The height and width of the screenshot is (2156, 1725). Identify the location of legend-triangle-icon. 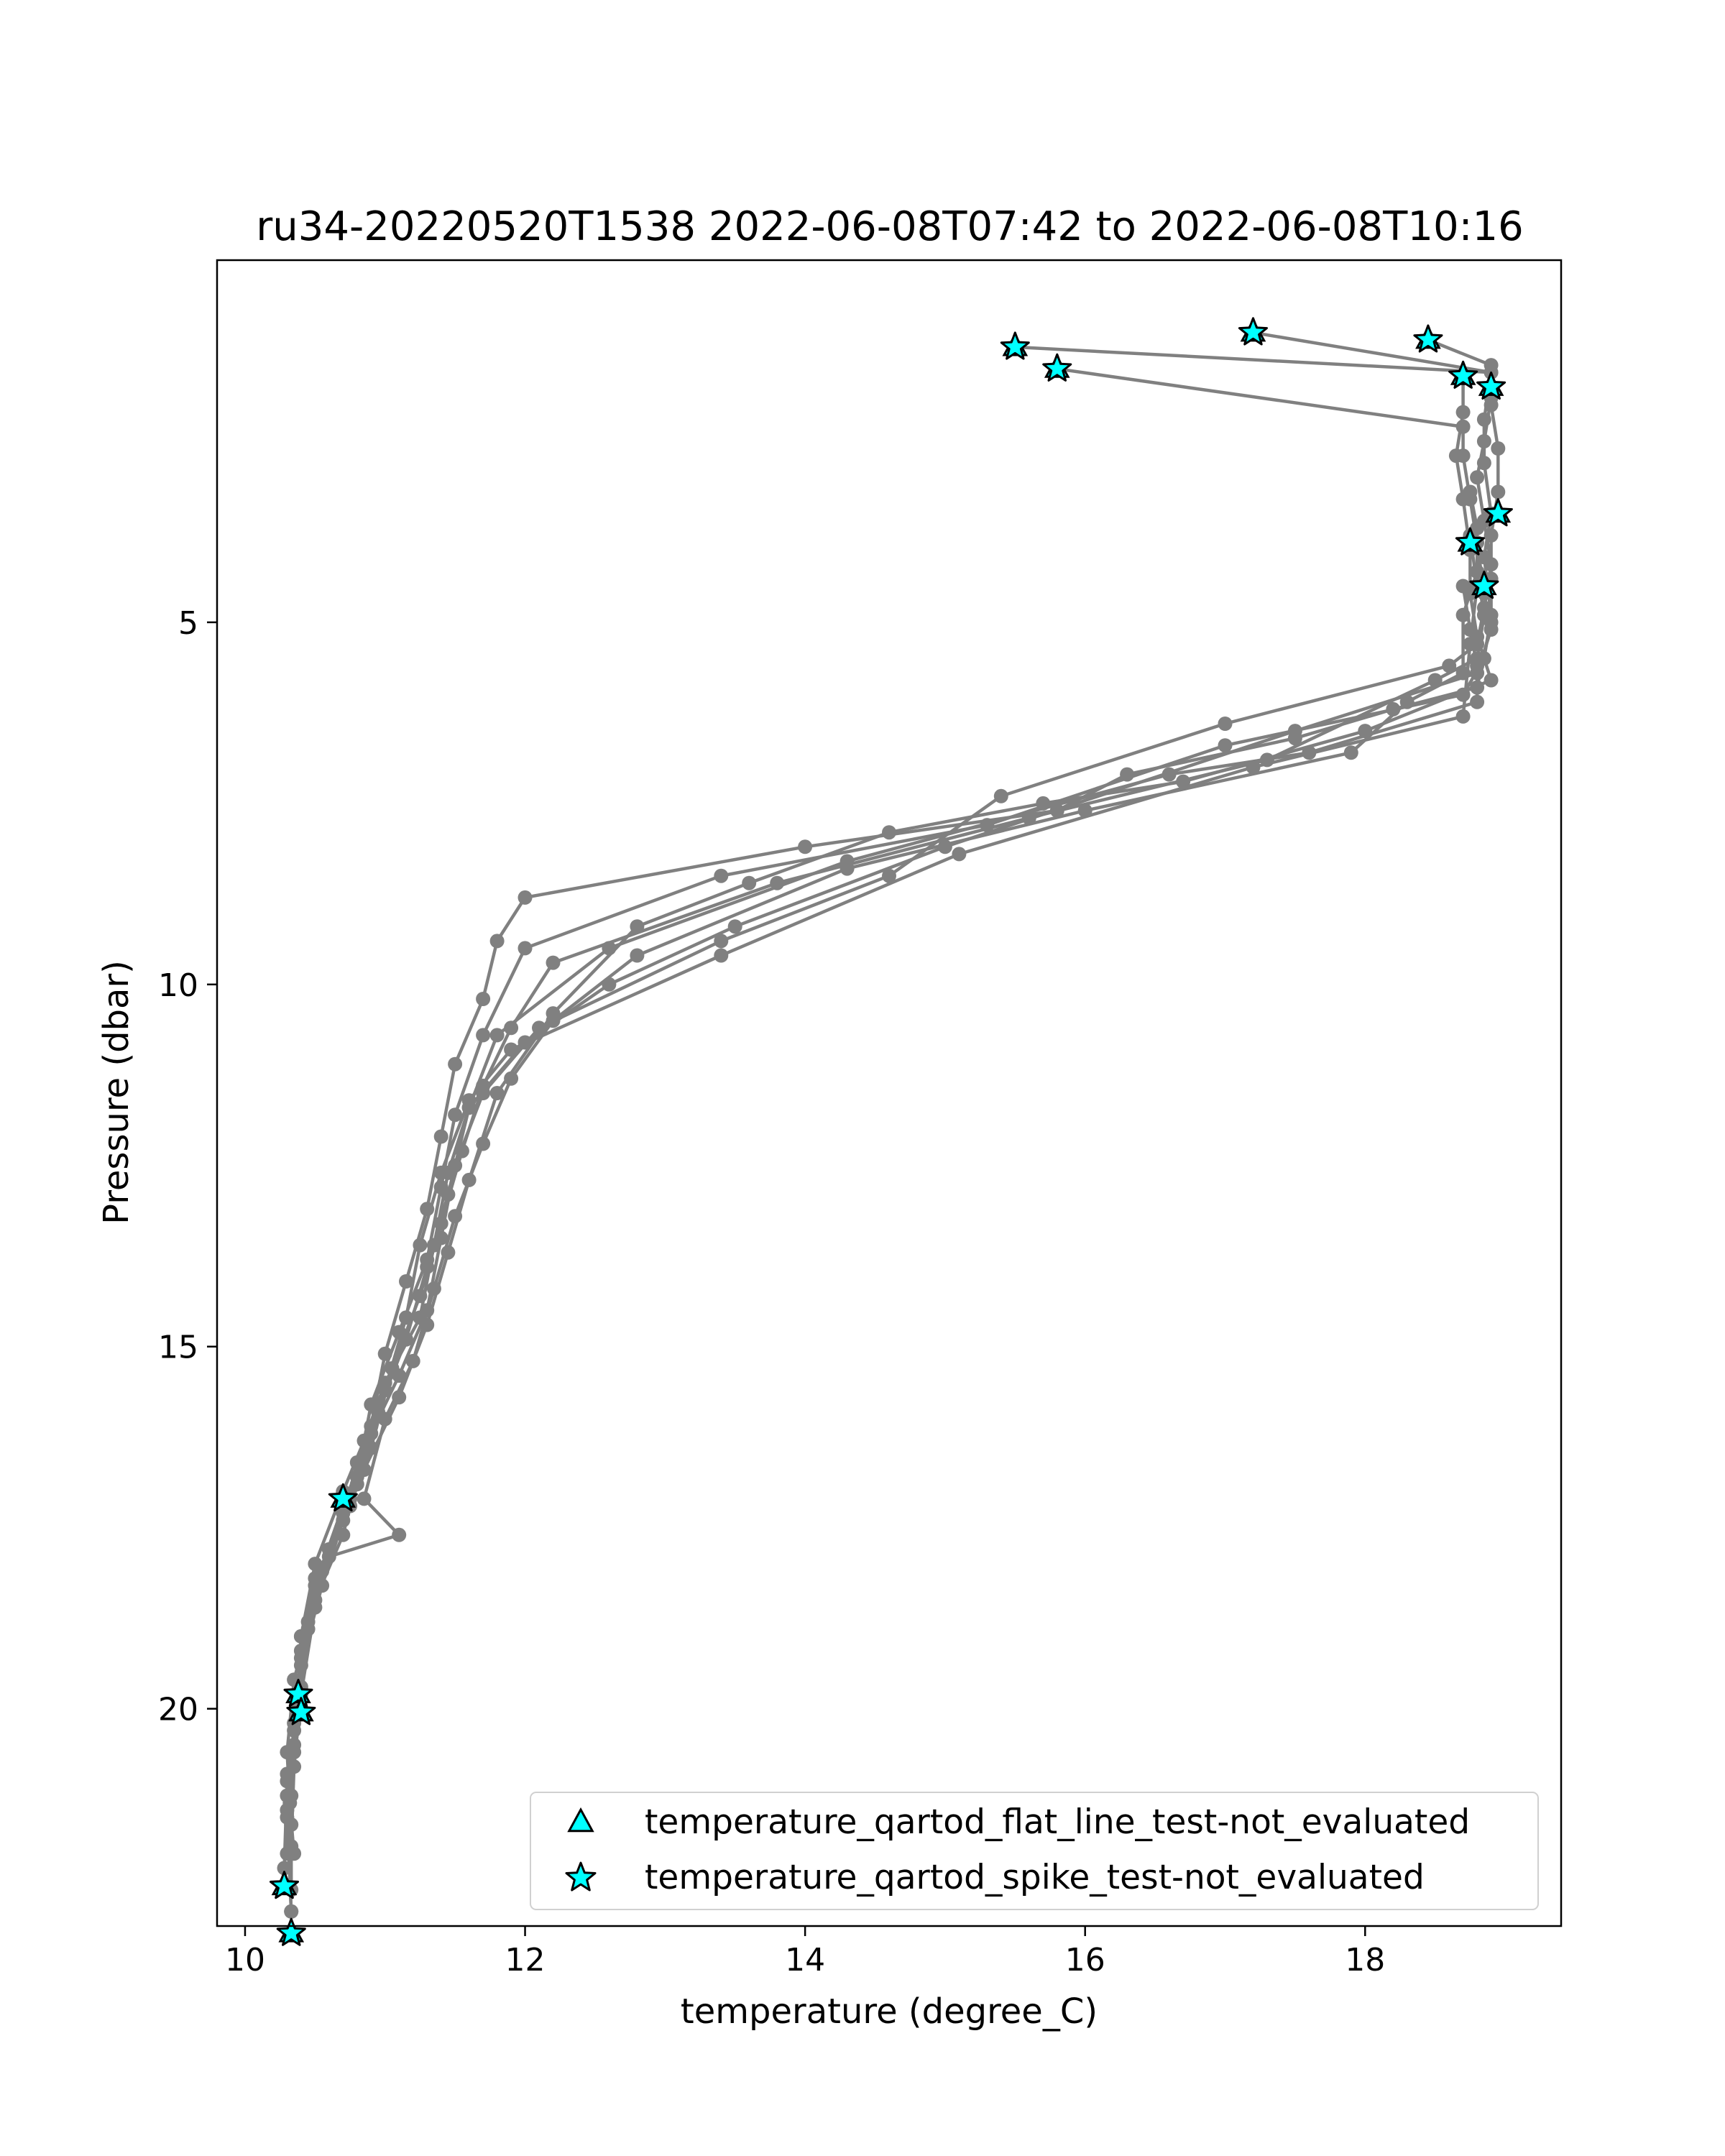
(580, 1820).